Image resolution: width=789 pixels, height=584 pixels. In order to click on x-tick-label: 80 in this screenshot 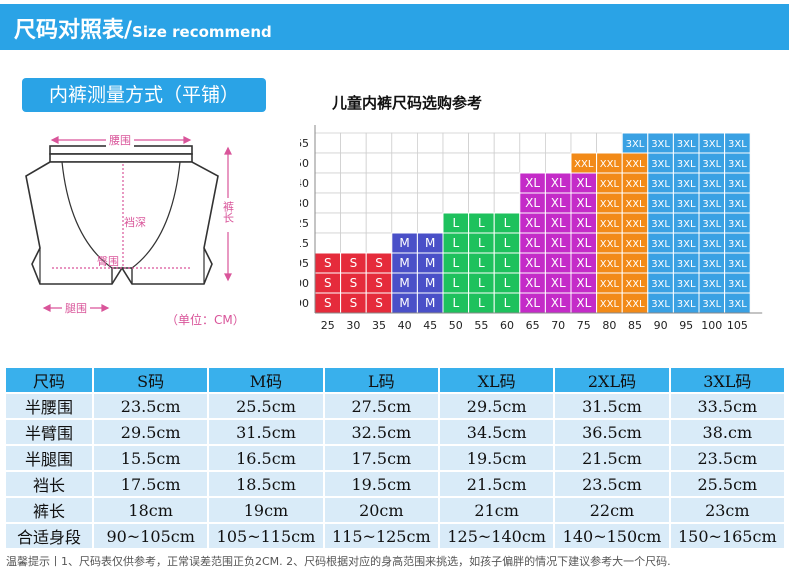, I will do `click(609, 325)`.